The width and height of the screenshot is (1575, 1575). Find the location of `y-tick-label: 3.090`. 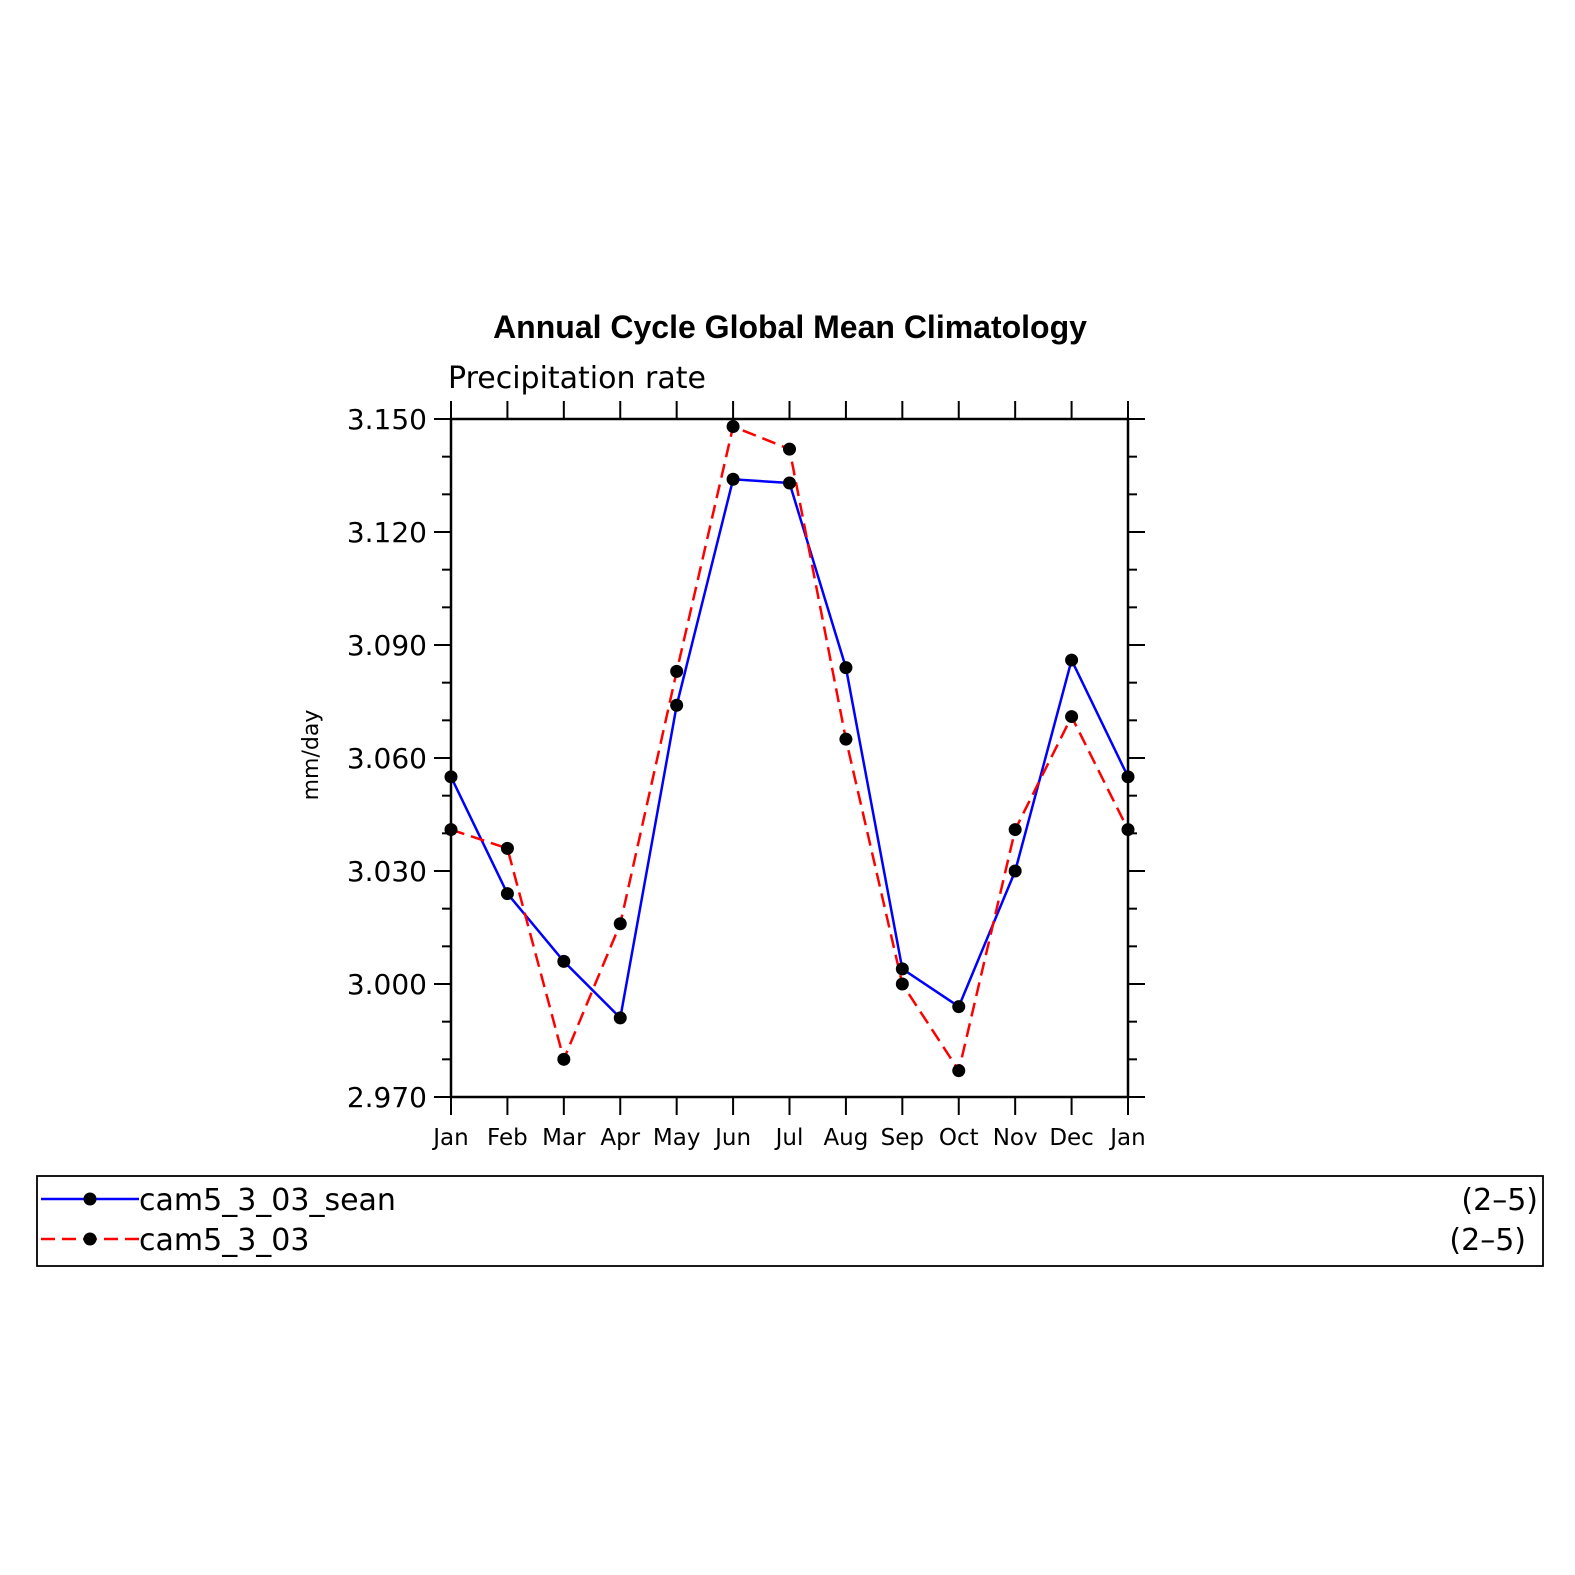

y-tick-label: 3.090 is located at coordinates (387, 645).